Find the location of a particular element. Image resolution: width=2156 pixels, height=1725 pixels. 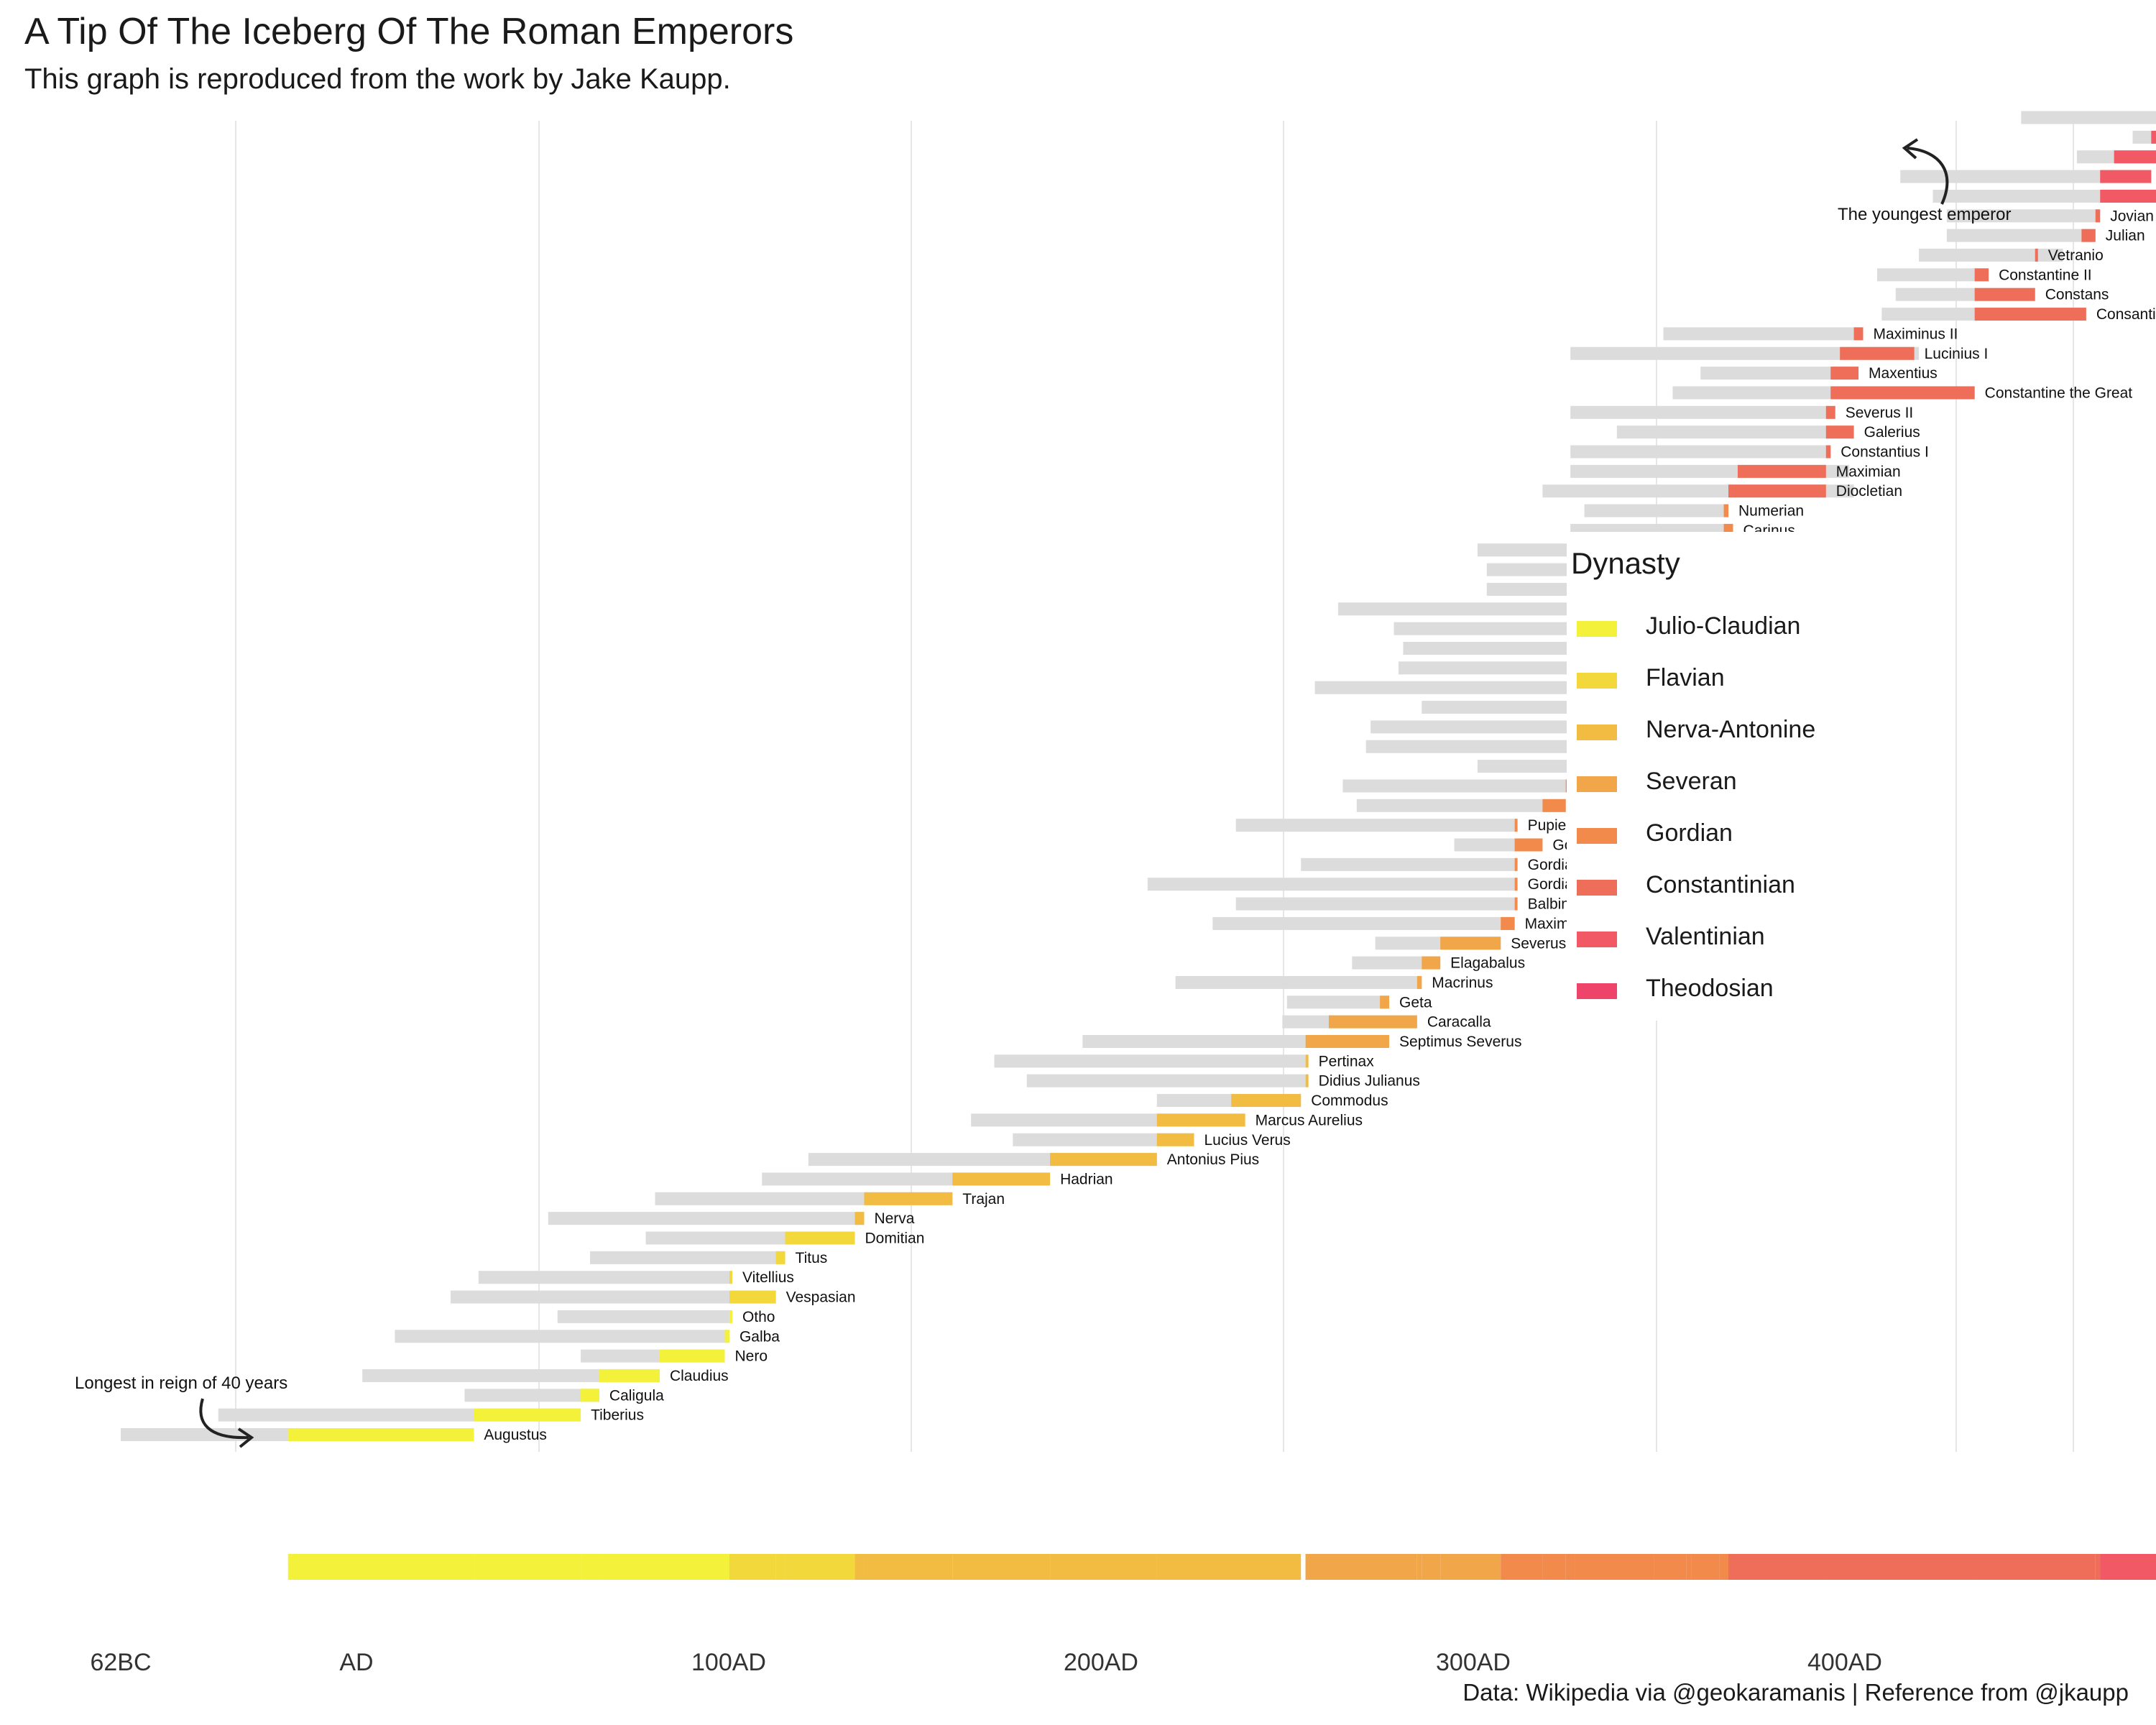

legend-label: Gordian is located at coordinates (1690, 833).